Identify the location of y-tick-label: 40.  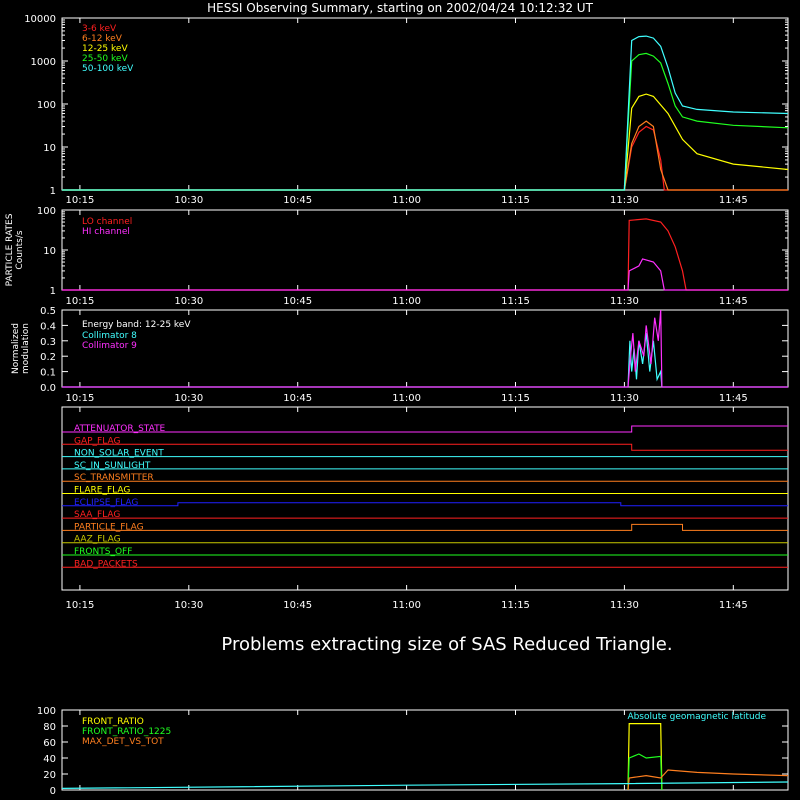
(49, 759).